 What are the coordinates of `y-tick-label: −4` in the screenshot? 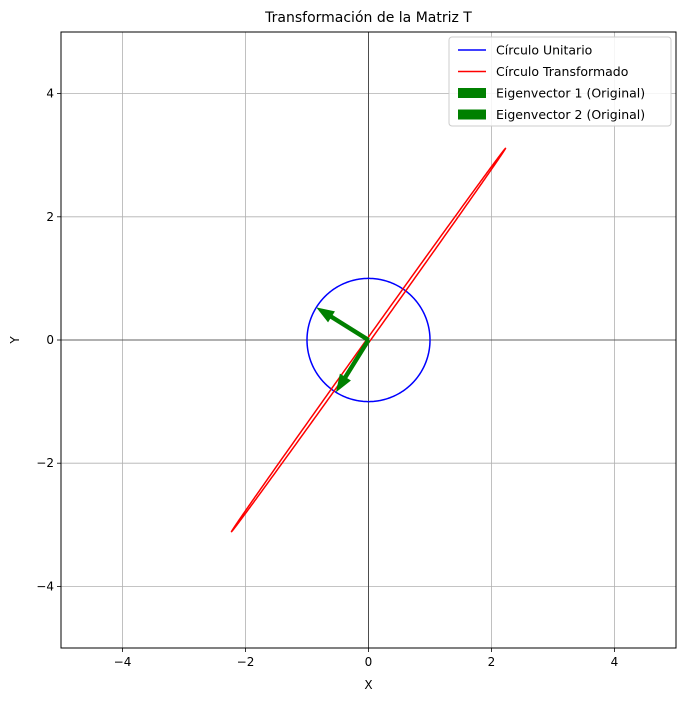 It's located at (45, 586).